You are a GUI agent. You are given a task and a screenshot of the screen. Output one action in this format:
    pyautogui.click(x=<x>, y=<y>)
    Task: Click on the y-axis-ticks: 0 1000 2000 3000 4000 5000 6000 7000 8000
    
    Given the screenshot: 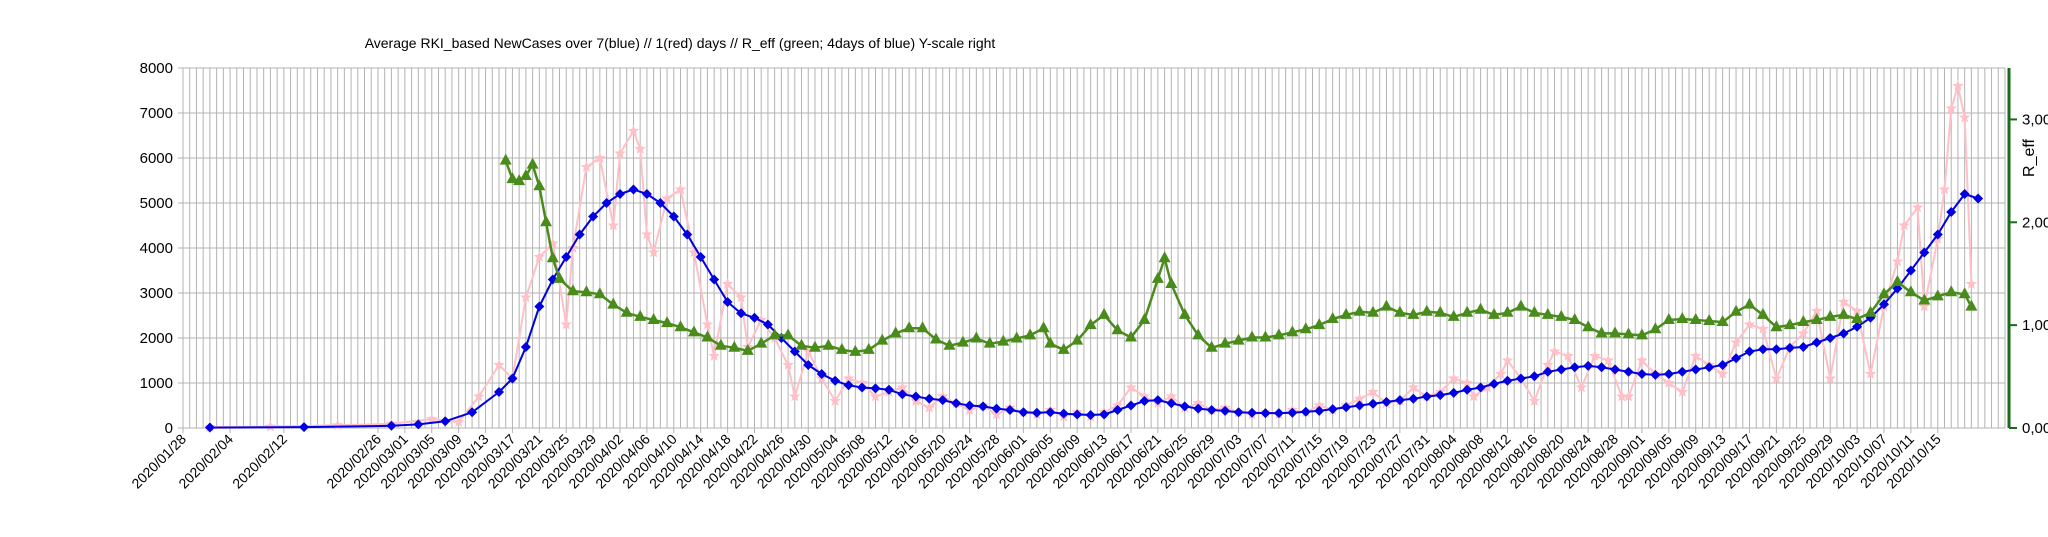 What is the action you would take?
    pyautogui.click(x=161, y=248)
    